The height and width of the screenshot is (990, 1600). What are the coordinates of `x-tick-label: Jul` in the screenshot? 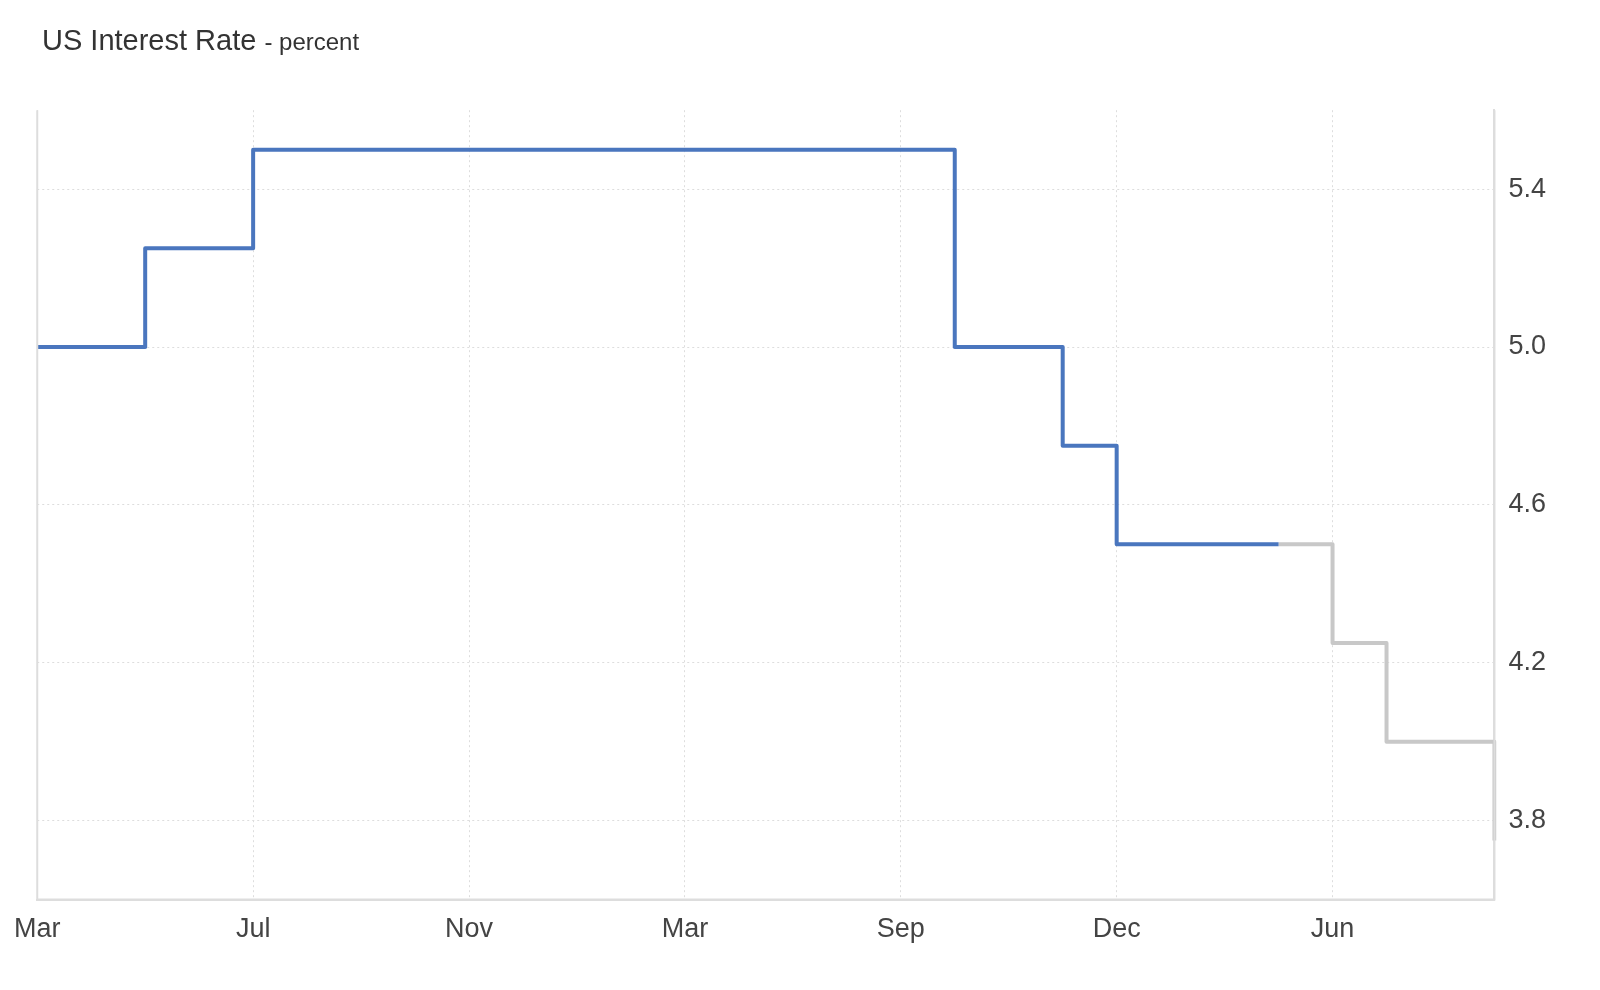 It's located at (253, 928).